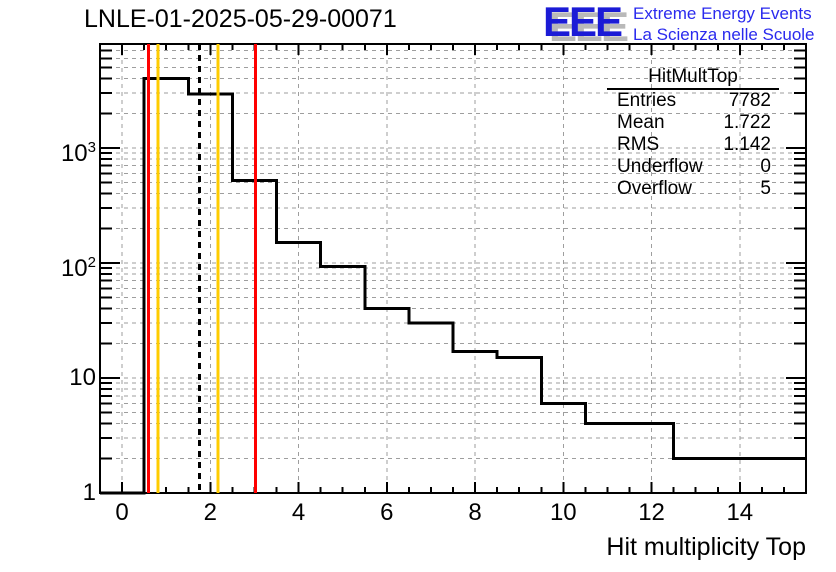  What do you see at coordinates (82, 377) in the screenshot?
I see `y-tick-label-10: 10` at bounding box center [82, 377].